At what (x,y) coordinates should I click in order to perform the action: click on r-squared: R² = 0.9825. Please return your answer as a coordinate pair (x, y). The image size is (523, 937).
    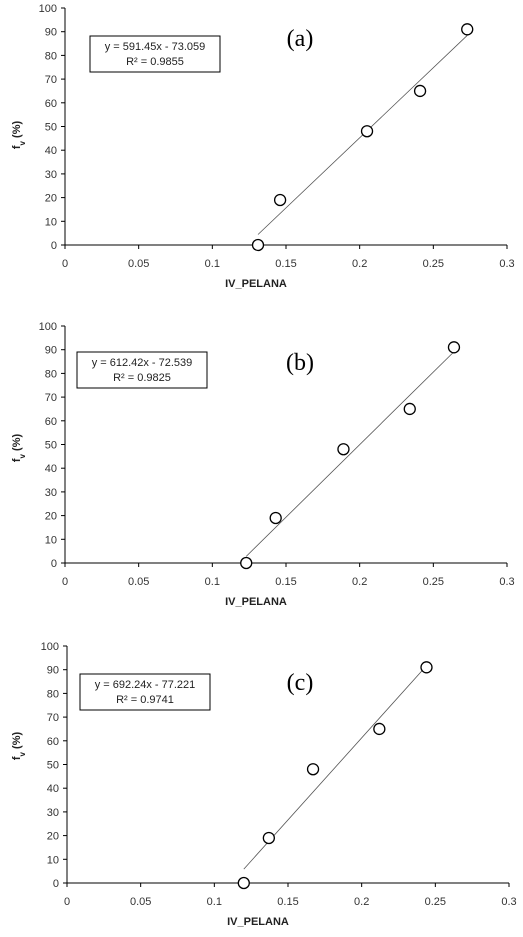
    Looking at the image, I should click on (142, 378).